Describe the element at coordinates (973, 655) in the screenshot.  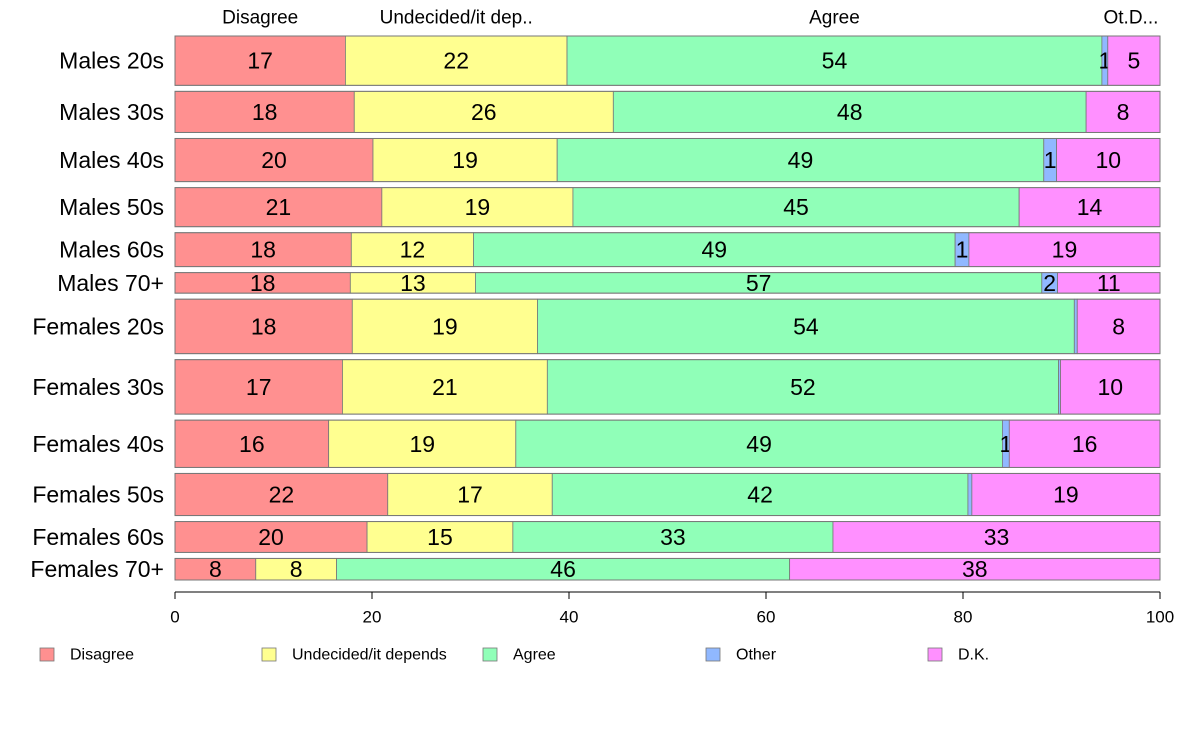
I see `legend-label: D.K.` at that location.